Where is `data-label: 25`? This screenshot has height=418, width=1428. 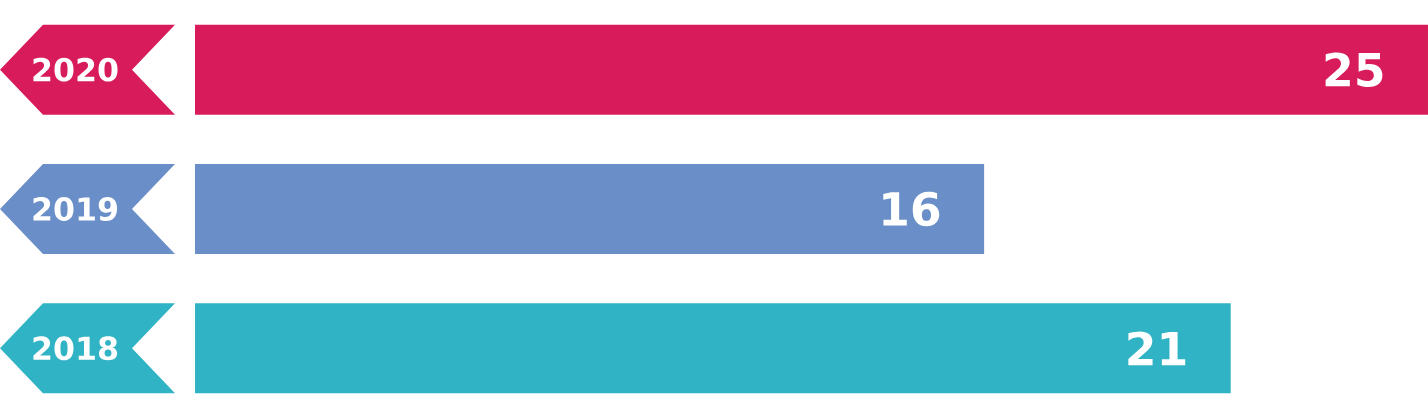
data-label: 25 is located at coordinates (1354, 69).